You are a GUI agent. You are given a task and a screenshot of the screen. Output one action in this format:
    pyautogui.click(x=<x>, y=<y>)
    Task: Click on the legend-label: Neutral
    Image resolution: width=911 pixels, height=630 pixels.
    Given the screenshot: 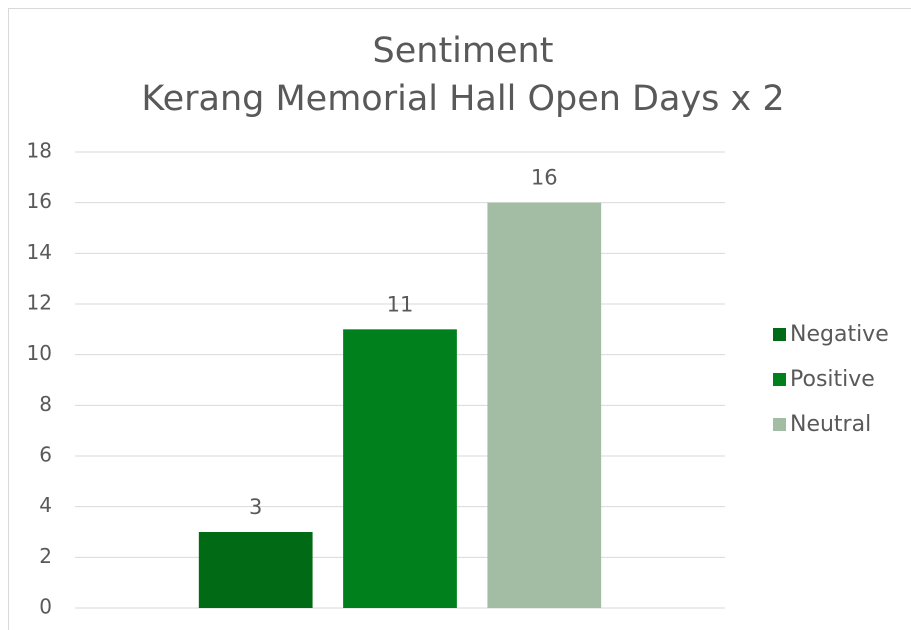 What is the action you would take?
    pyautogui.click(x=830, y=424)
    